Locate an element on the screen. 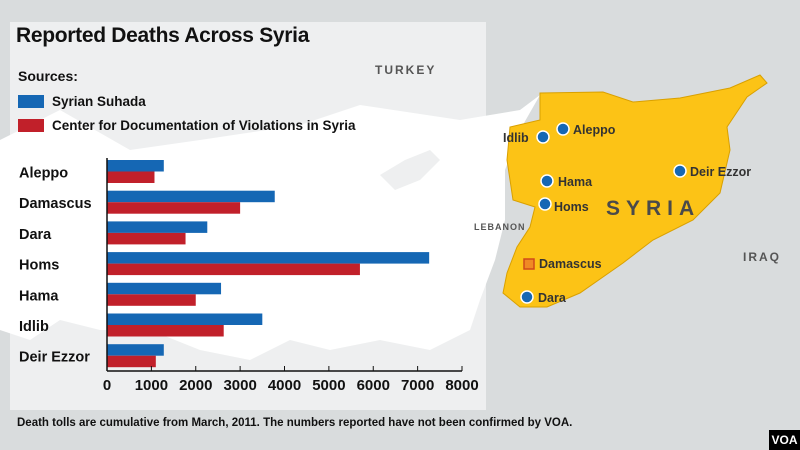 The height and width of the screenshot is (450, 800). homs-marker is located at coordinates (545, 204).